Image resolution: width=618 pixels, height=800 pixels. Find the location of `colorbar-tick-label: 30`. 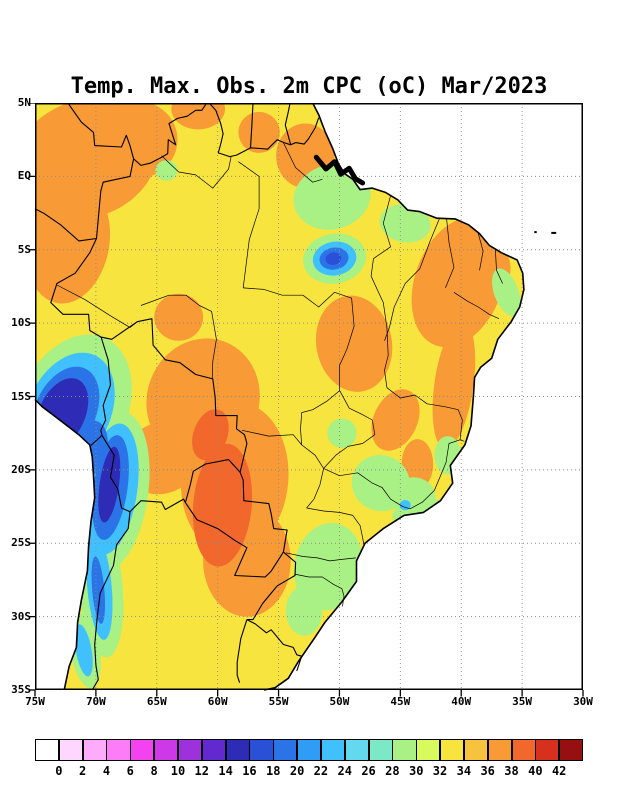

colorbar-tick-label: 30 is located at coordinates (416, 771).